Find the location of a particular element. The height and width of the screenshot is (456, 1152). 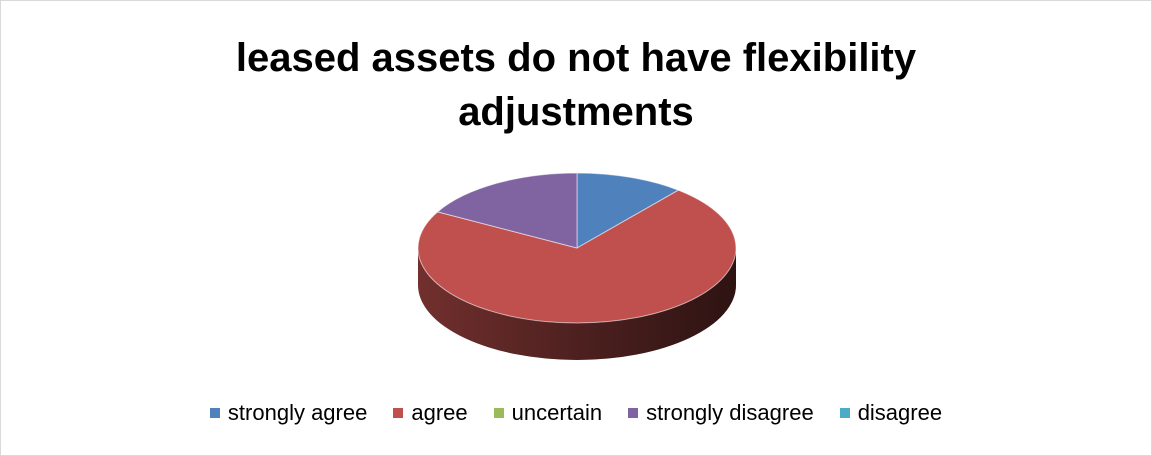

legend-item-uncertain: uncertain is located at coordinates (548, 413).